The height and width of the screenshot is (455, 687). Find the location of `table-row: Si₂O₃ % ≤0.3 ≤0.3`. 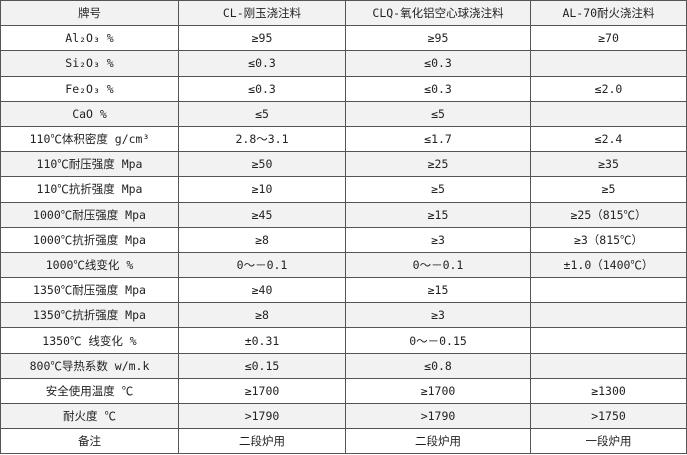

table-row: Si₂O₃ % ≤0.3 ≤0.3 is located at coordinates (343, 63).